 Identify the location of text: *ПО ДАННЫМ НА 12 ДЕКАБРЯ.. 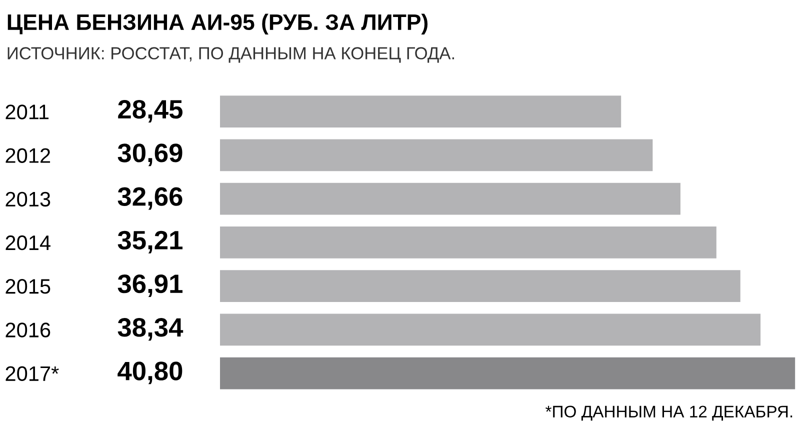
(669, 413).